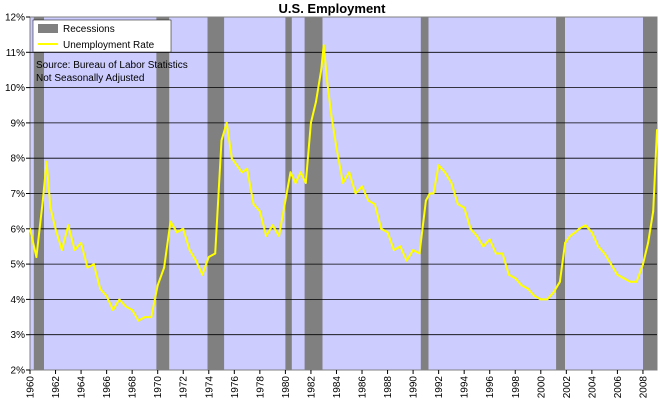 The image size is (660, 403). I want to click on x-tick-label-5: 1970, so click(158, 387).